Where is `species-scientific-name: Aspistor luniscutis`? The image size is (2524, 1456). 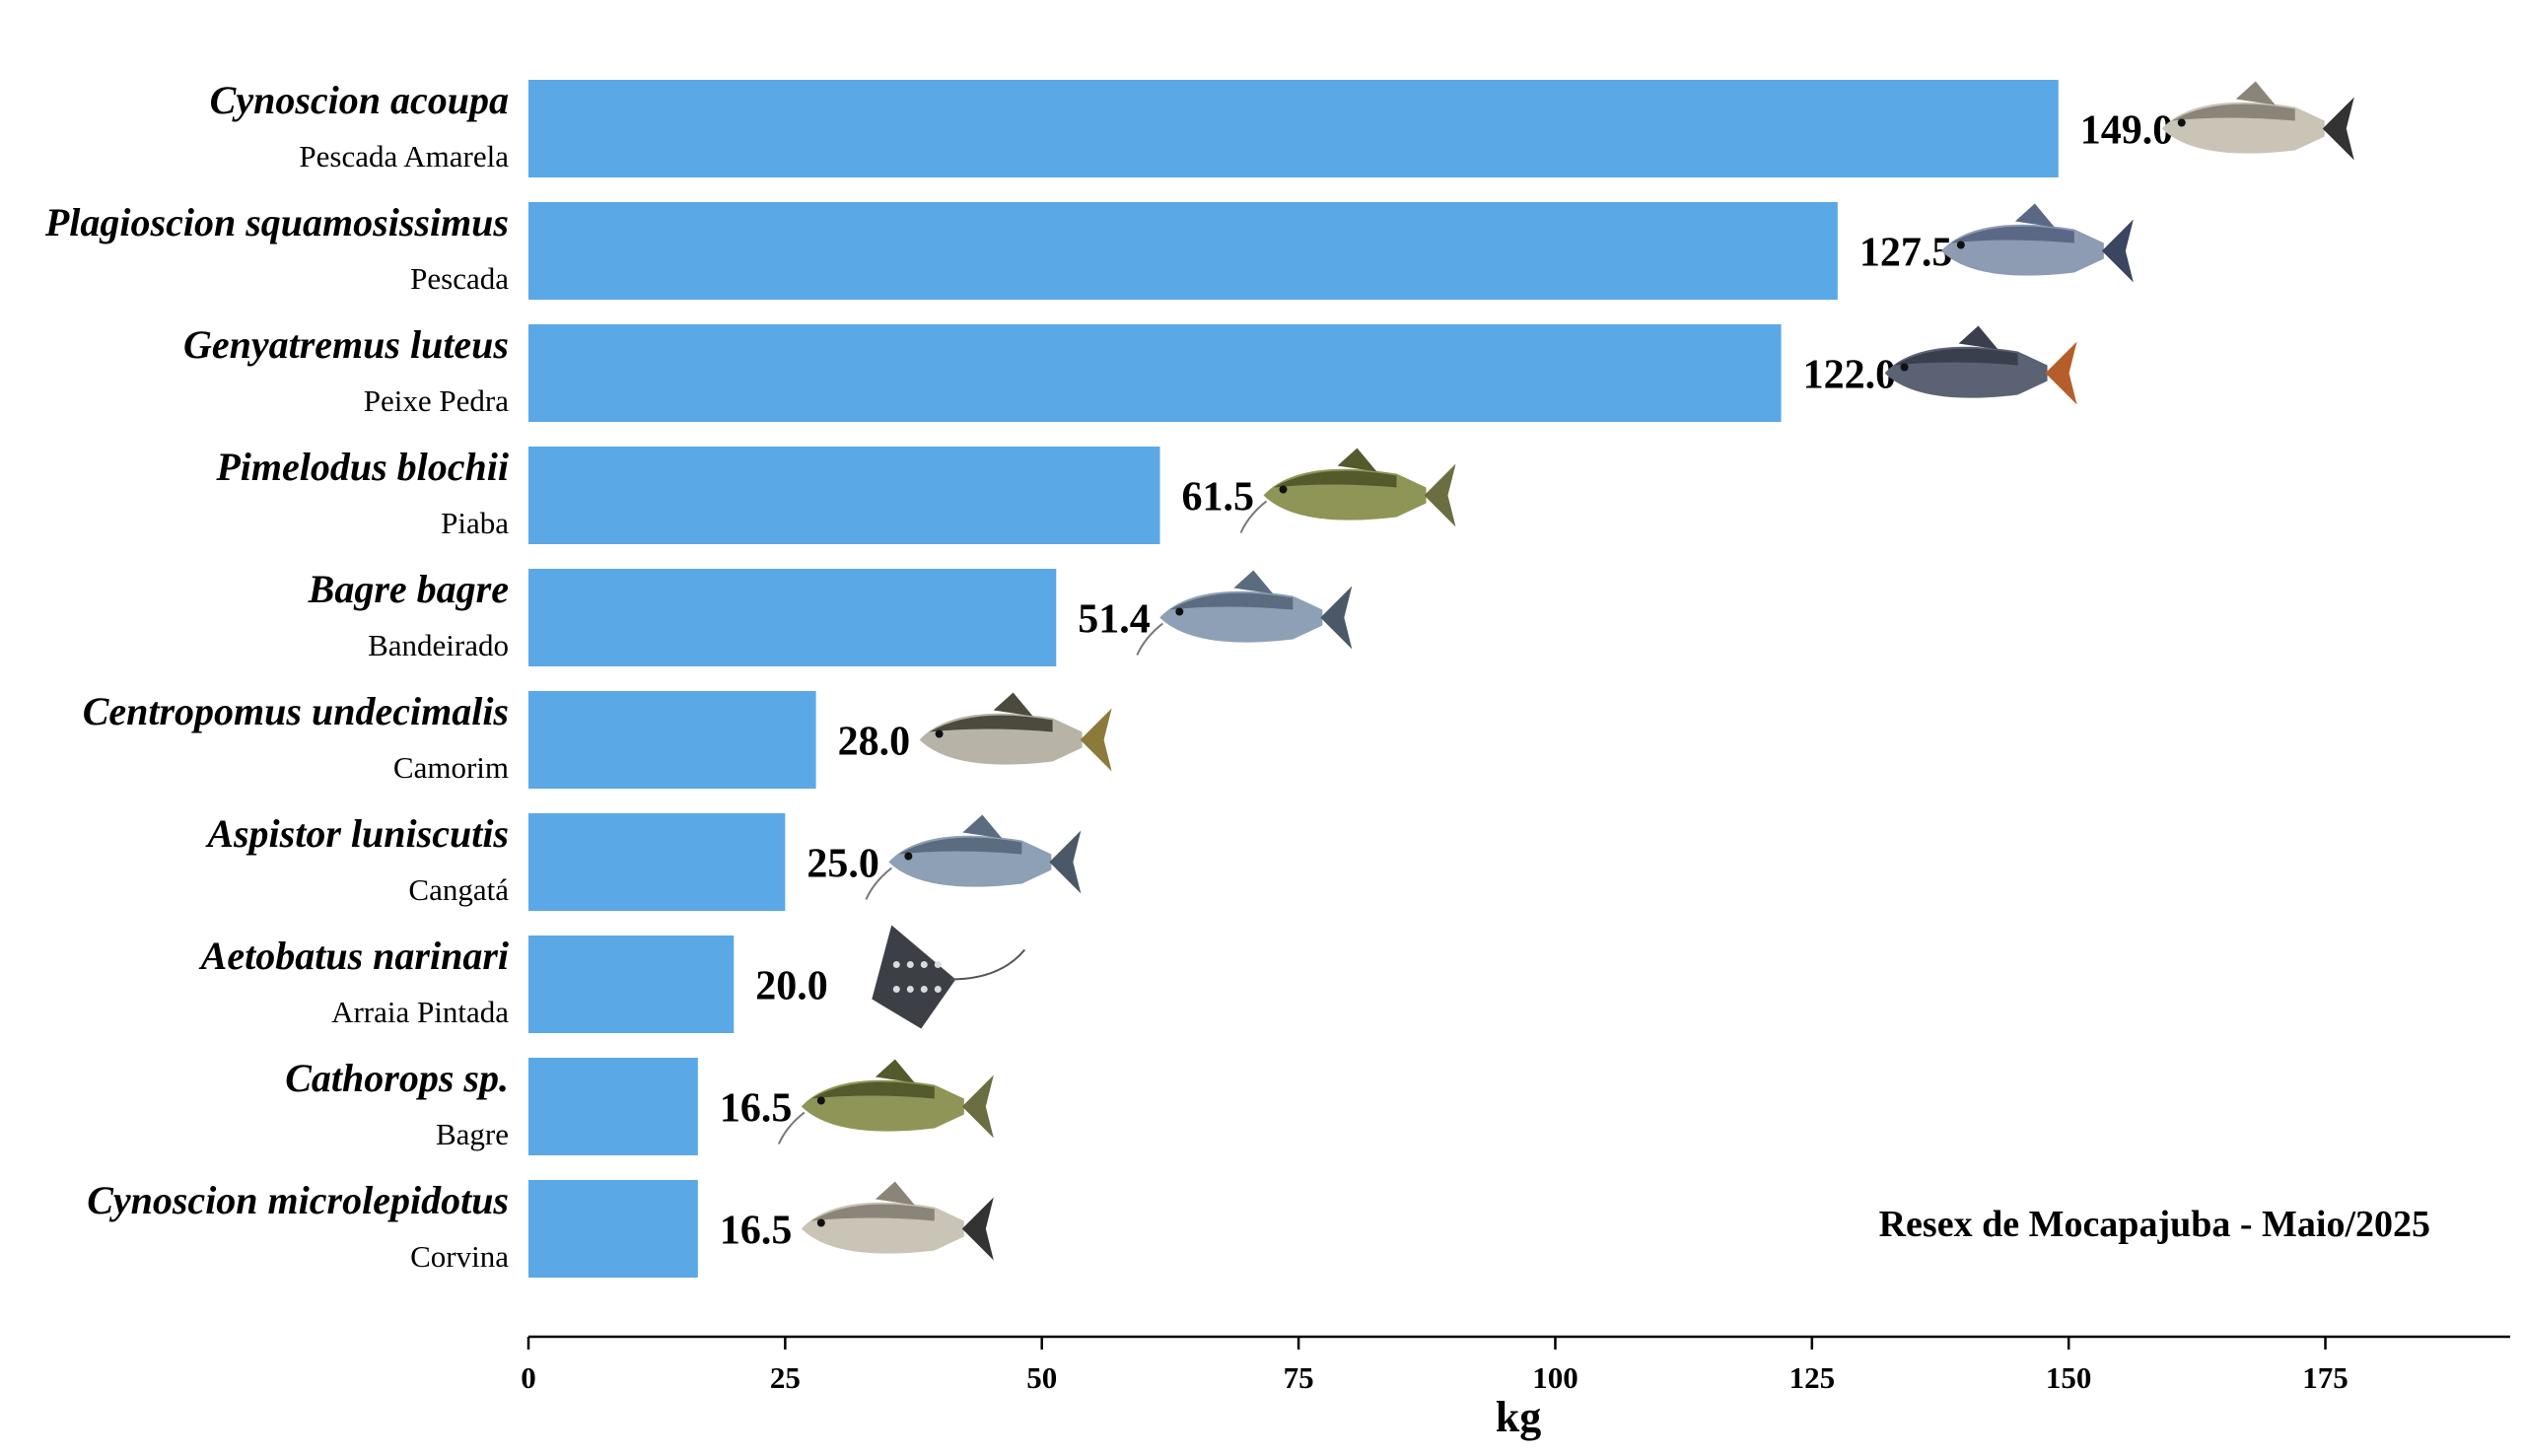
species-scientific-name: Aspistor luniscutis is located at coordinates (356, 833).